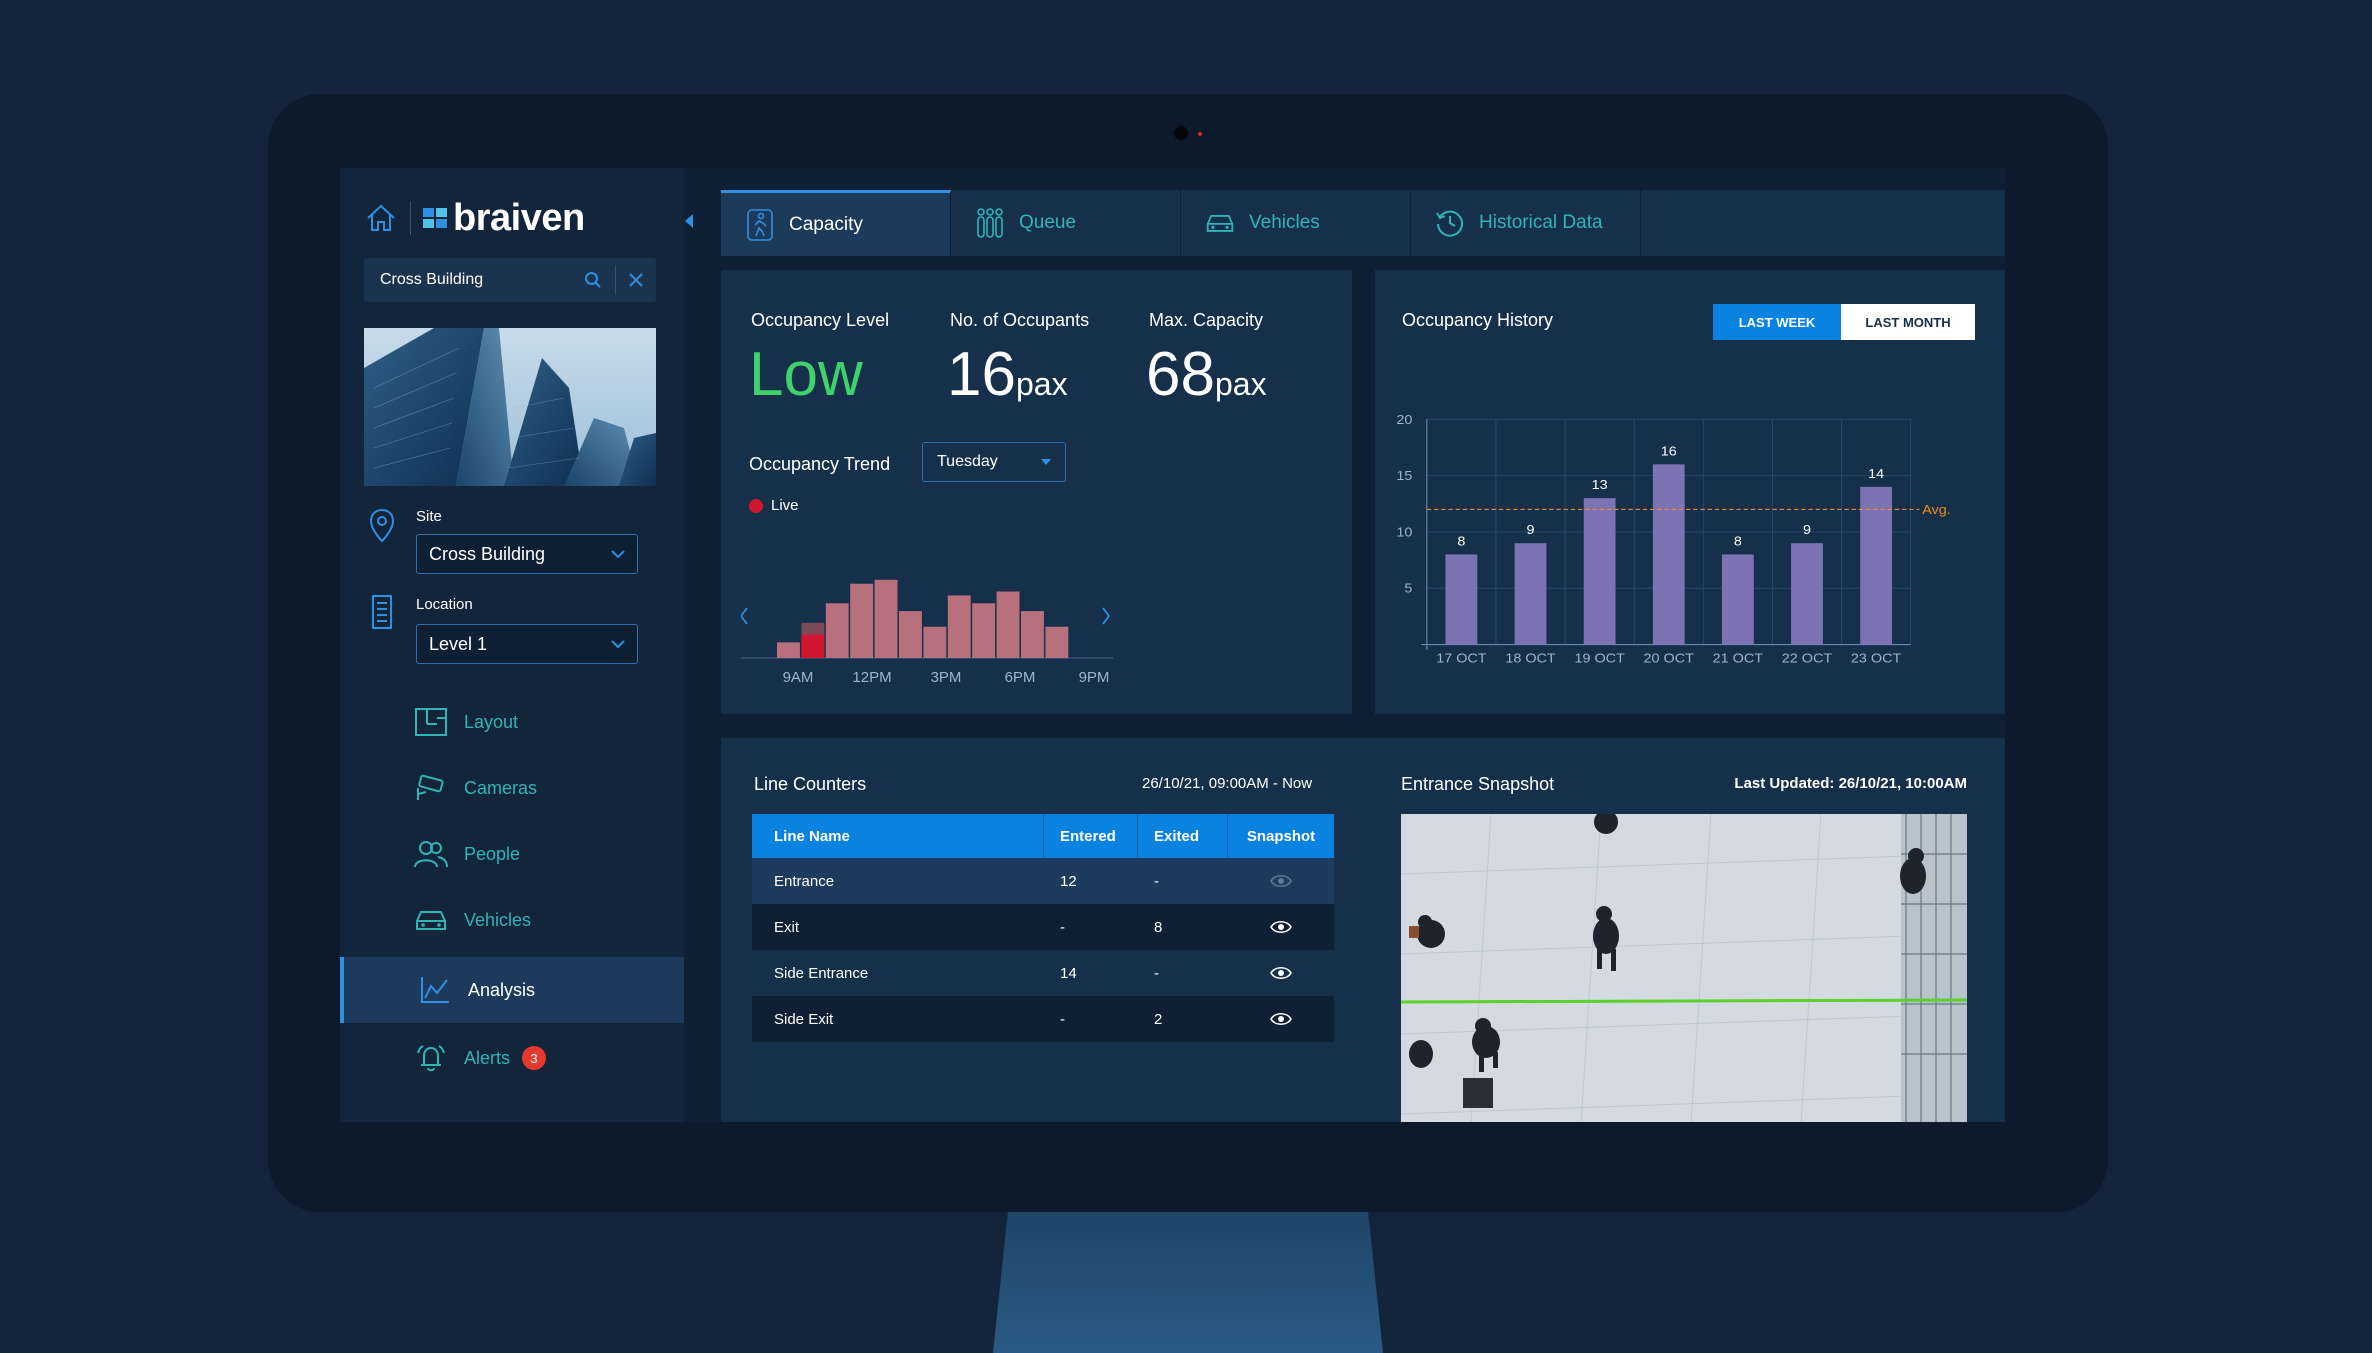 The height and width of the screenshot is (1353, 2372). Describe the element at coordinates (510, 280) in the screenshot. I see `search-field: Cross Building` at that location.